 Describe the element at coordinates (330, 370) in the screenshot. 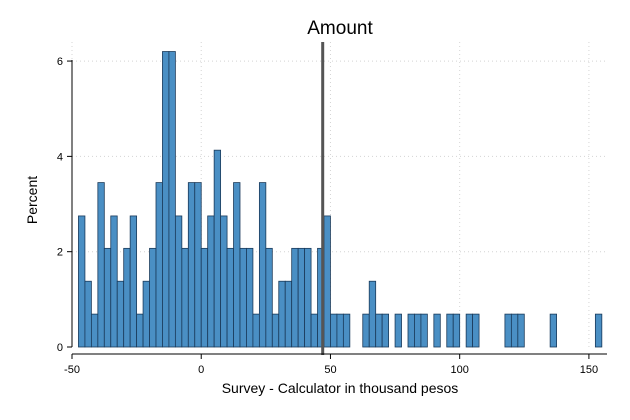

I see `x-tick-label: 50` at that location.